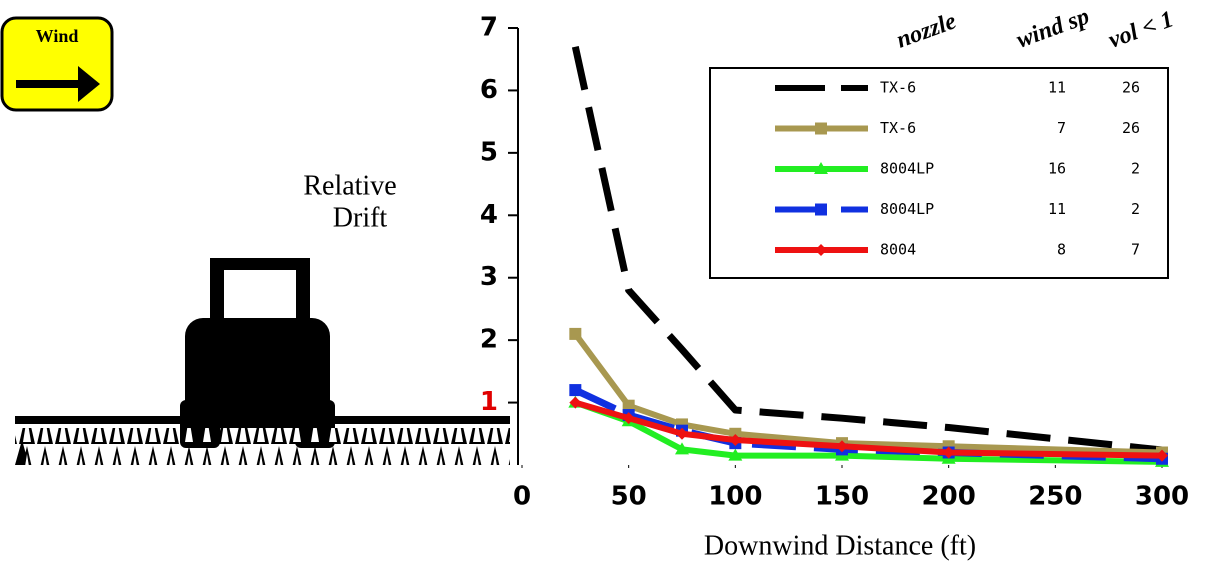 This screenshot has height=575, width=1210. What do you see at coordinates (262, 361) in the screenshot?
I see `tractor` at bounding box center [262, 361].